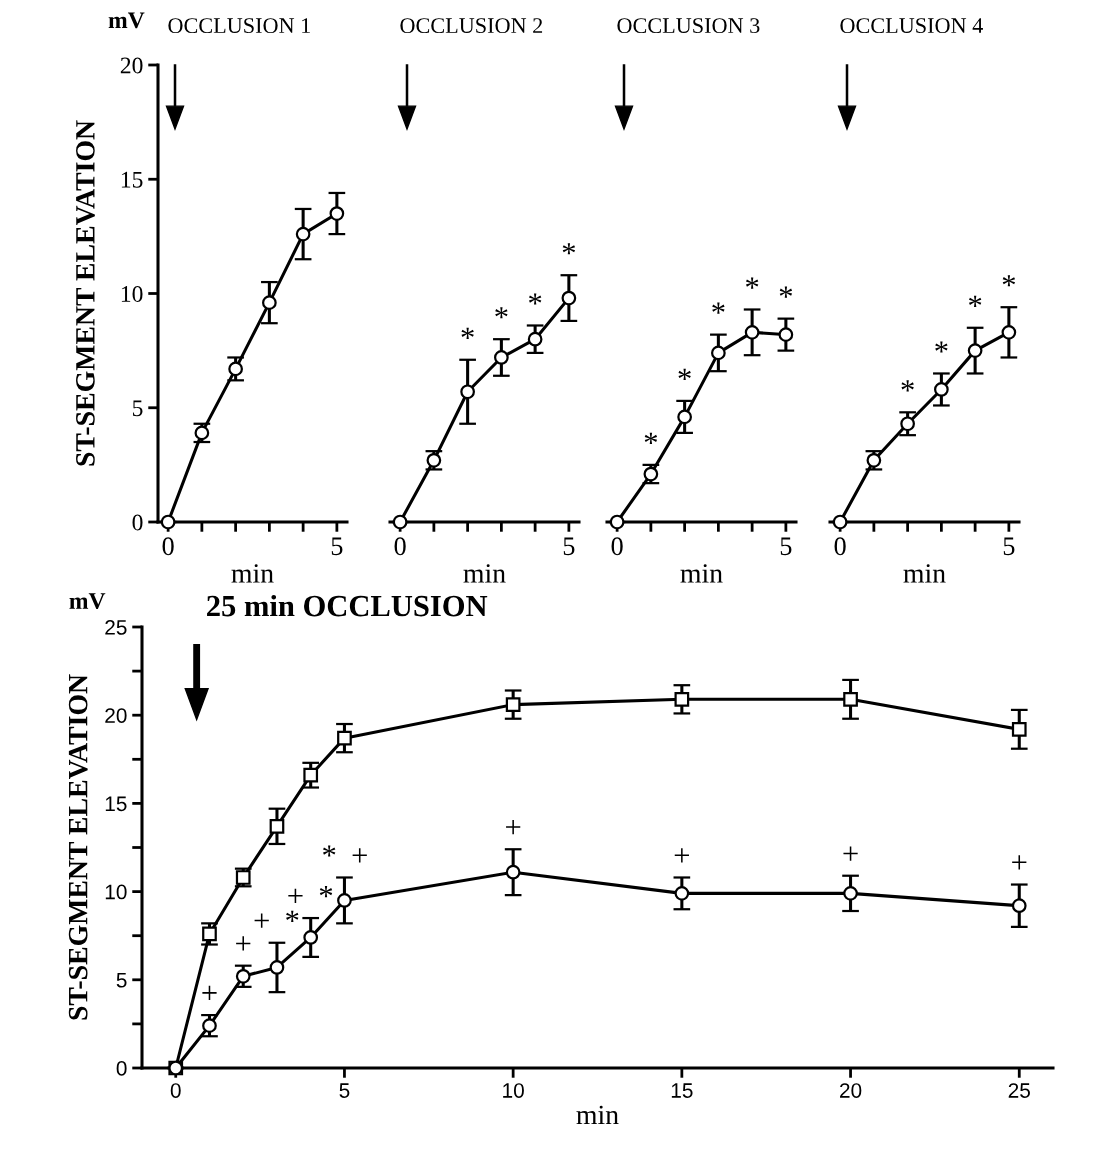  What do you see at coordinates (471, 26) in the screenshot?
I see `chart-title: OCCLUSION 2` at bounding box center [471, 26].